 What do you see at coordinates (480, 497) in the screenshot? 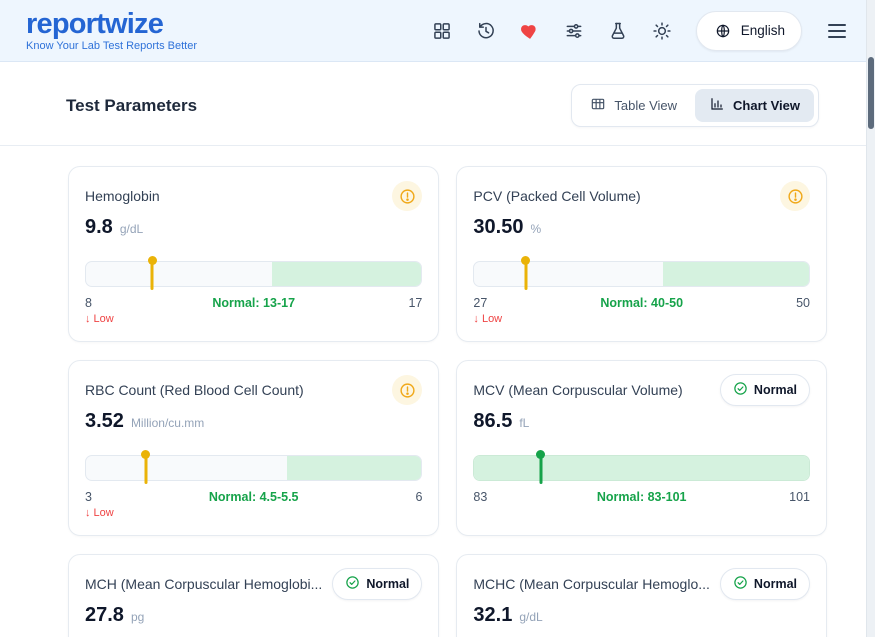
I see `range-min: 83` at bounding box center [480, 497].